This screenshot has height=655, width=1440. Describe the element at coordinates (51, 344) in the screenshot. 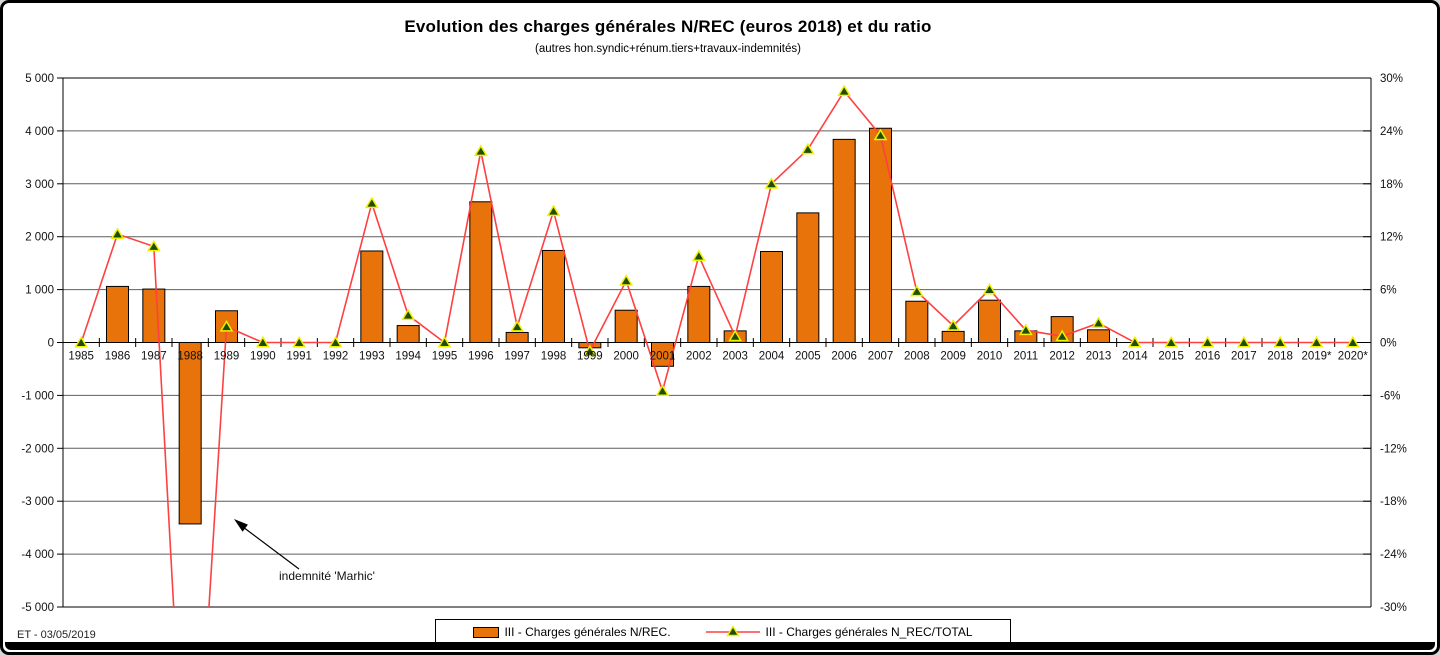

I see `left-axis-tick-label: 0` at that location.